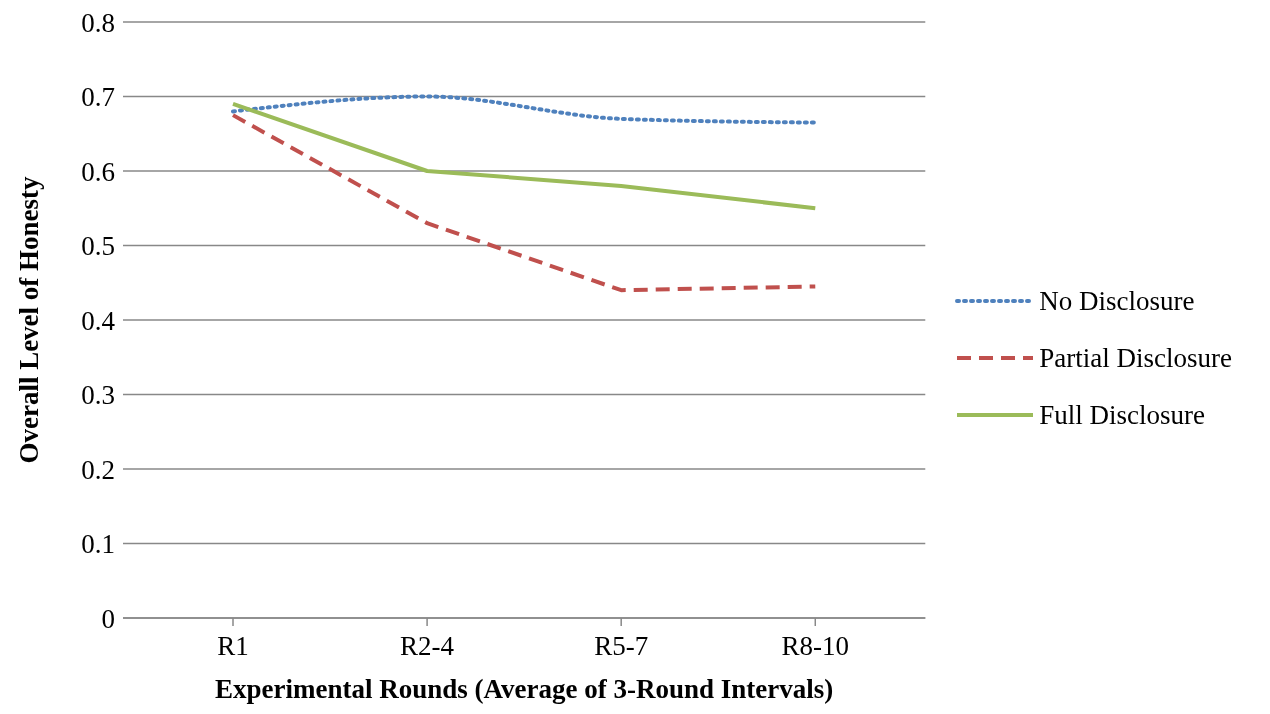  I want to click on y-tick-label: 0, so click(108, 618).